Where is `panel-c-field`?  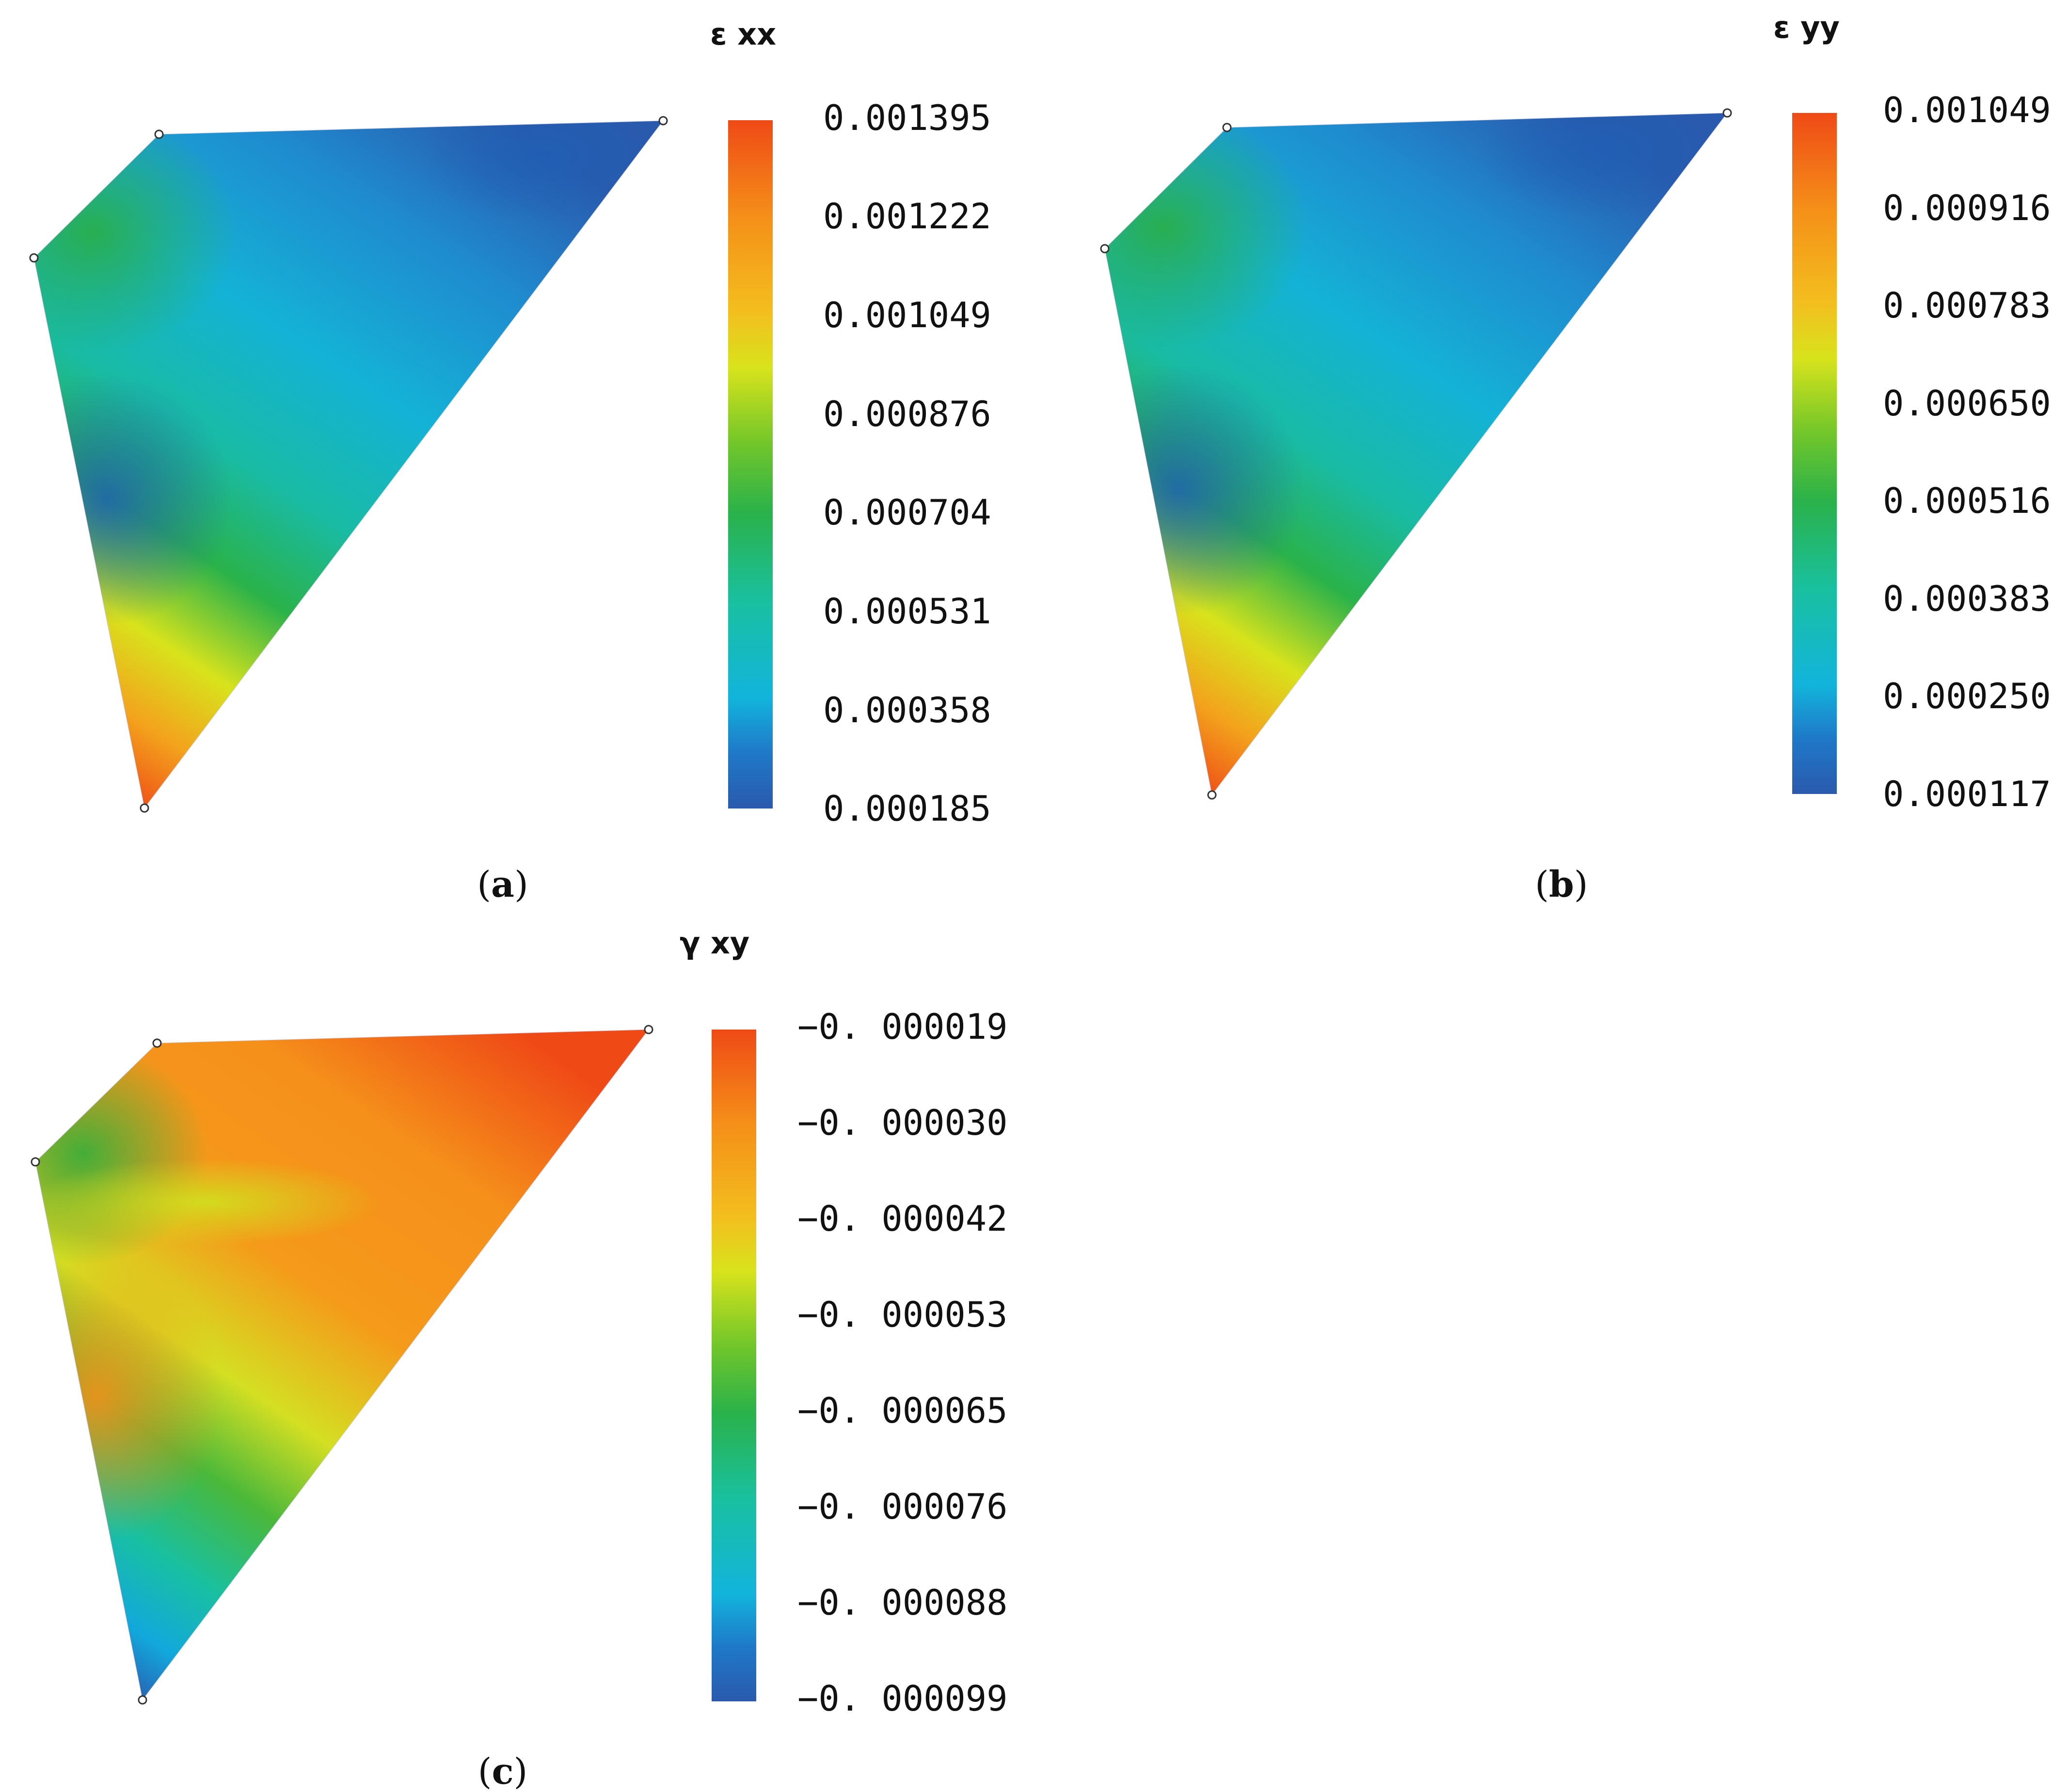
panel-c-field is located at coordinates (342, 1365).